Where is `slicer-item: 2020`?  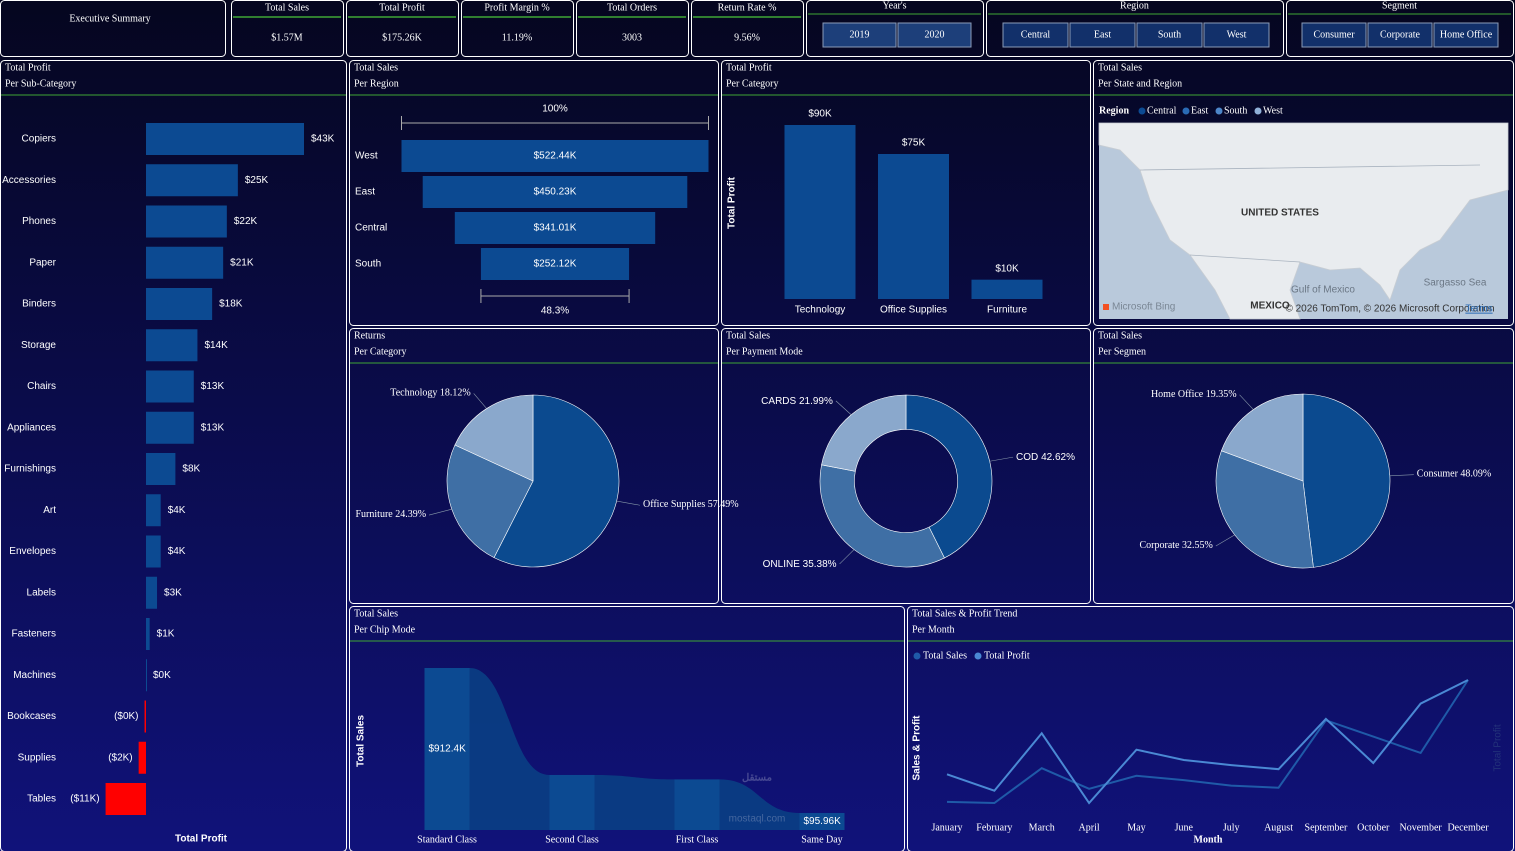 slicer-item: 2020 is located at coordinates (935, 34).